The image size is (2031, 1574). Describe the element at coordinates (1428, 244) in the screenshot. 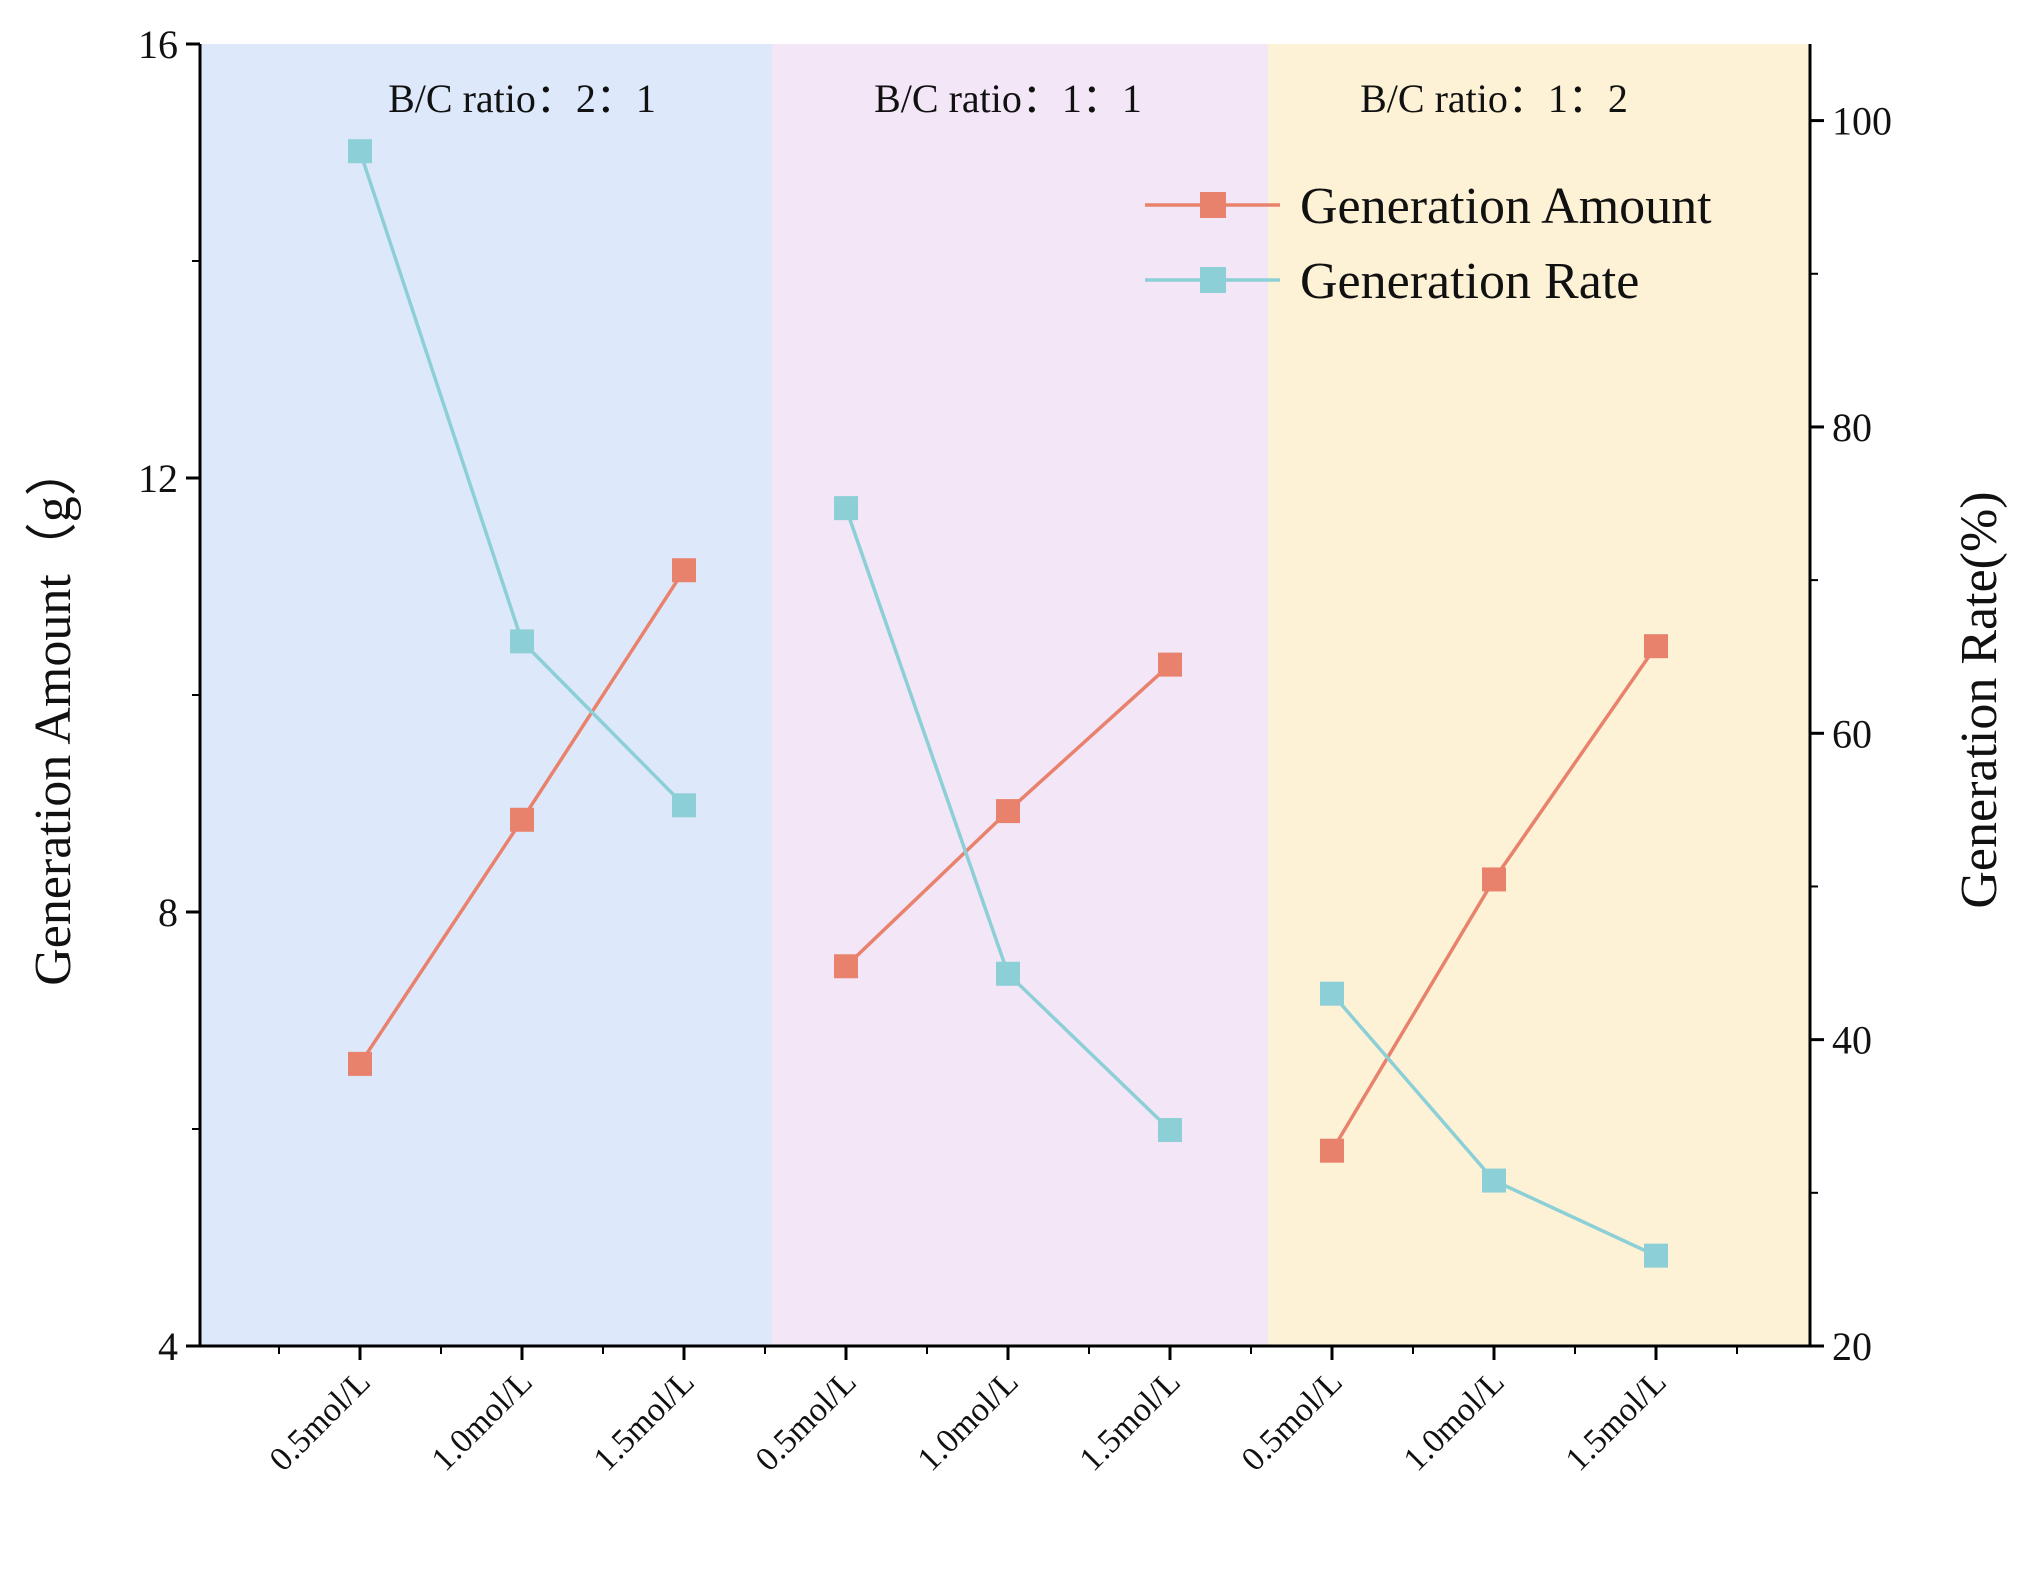

I see `legend: Generation Amount Generation Rate` at that location.